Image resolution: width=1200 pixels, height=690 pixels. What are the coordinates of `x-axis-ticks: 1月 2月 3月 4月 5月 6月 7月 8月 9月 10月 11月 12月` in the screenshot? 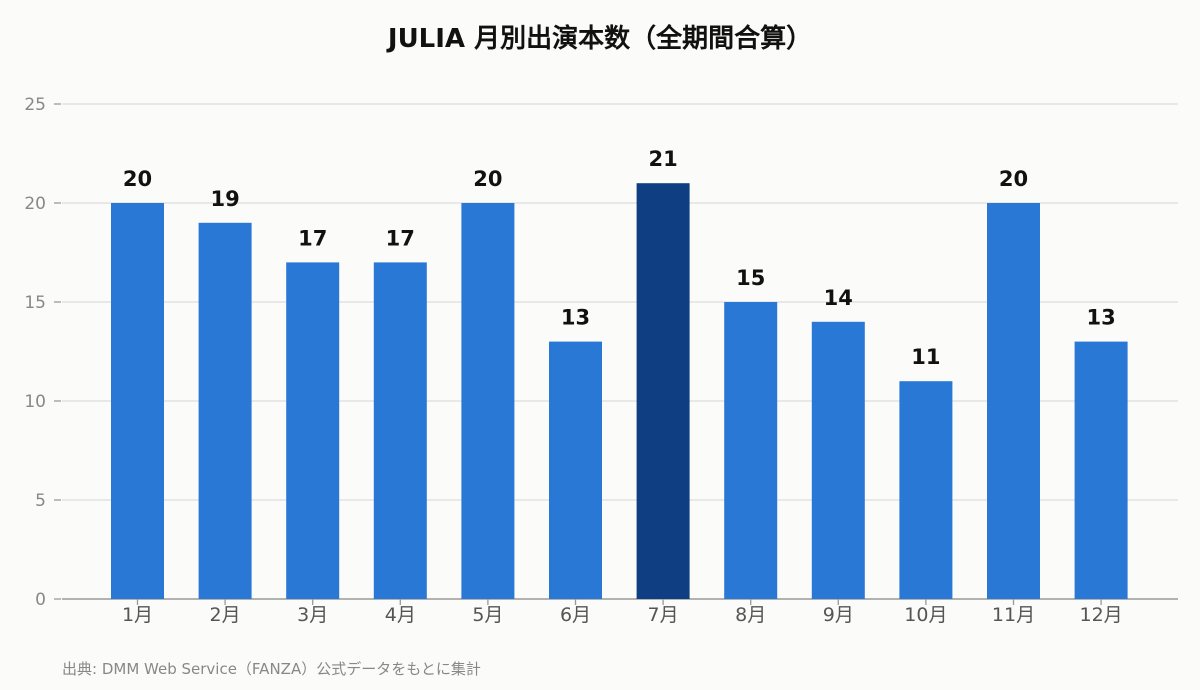 It's located at (622, 612).